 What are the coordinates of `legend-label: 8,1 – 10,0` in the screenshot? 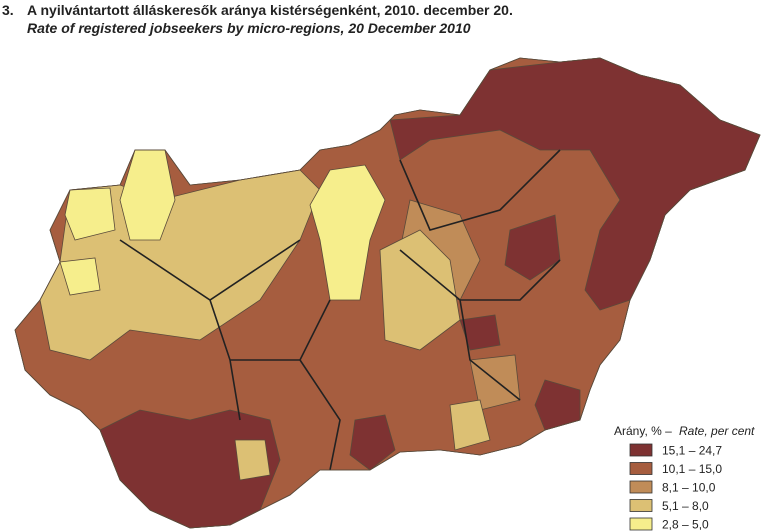 It's located at (689, 488).